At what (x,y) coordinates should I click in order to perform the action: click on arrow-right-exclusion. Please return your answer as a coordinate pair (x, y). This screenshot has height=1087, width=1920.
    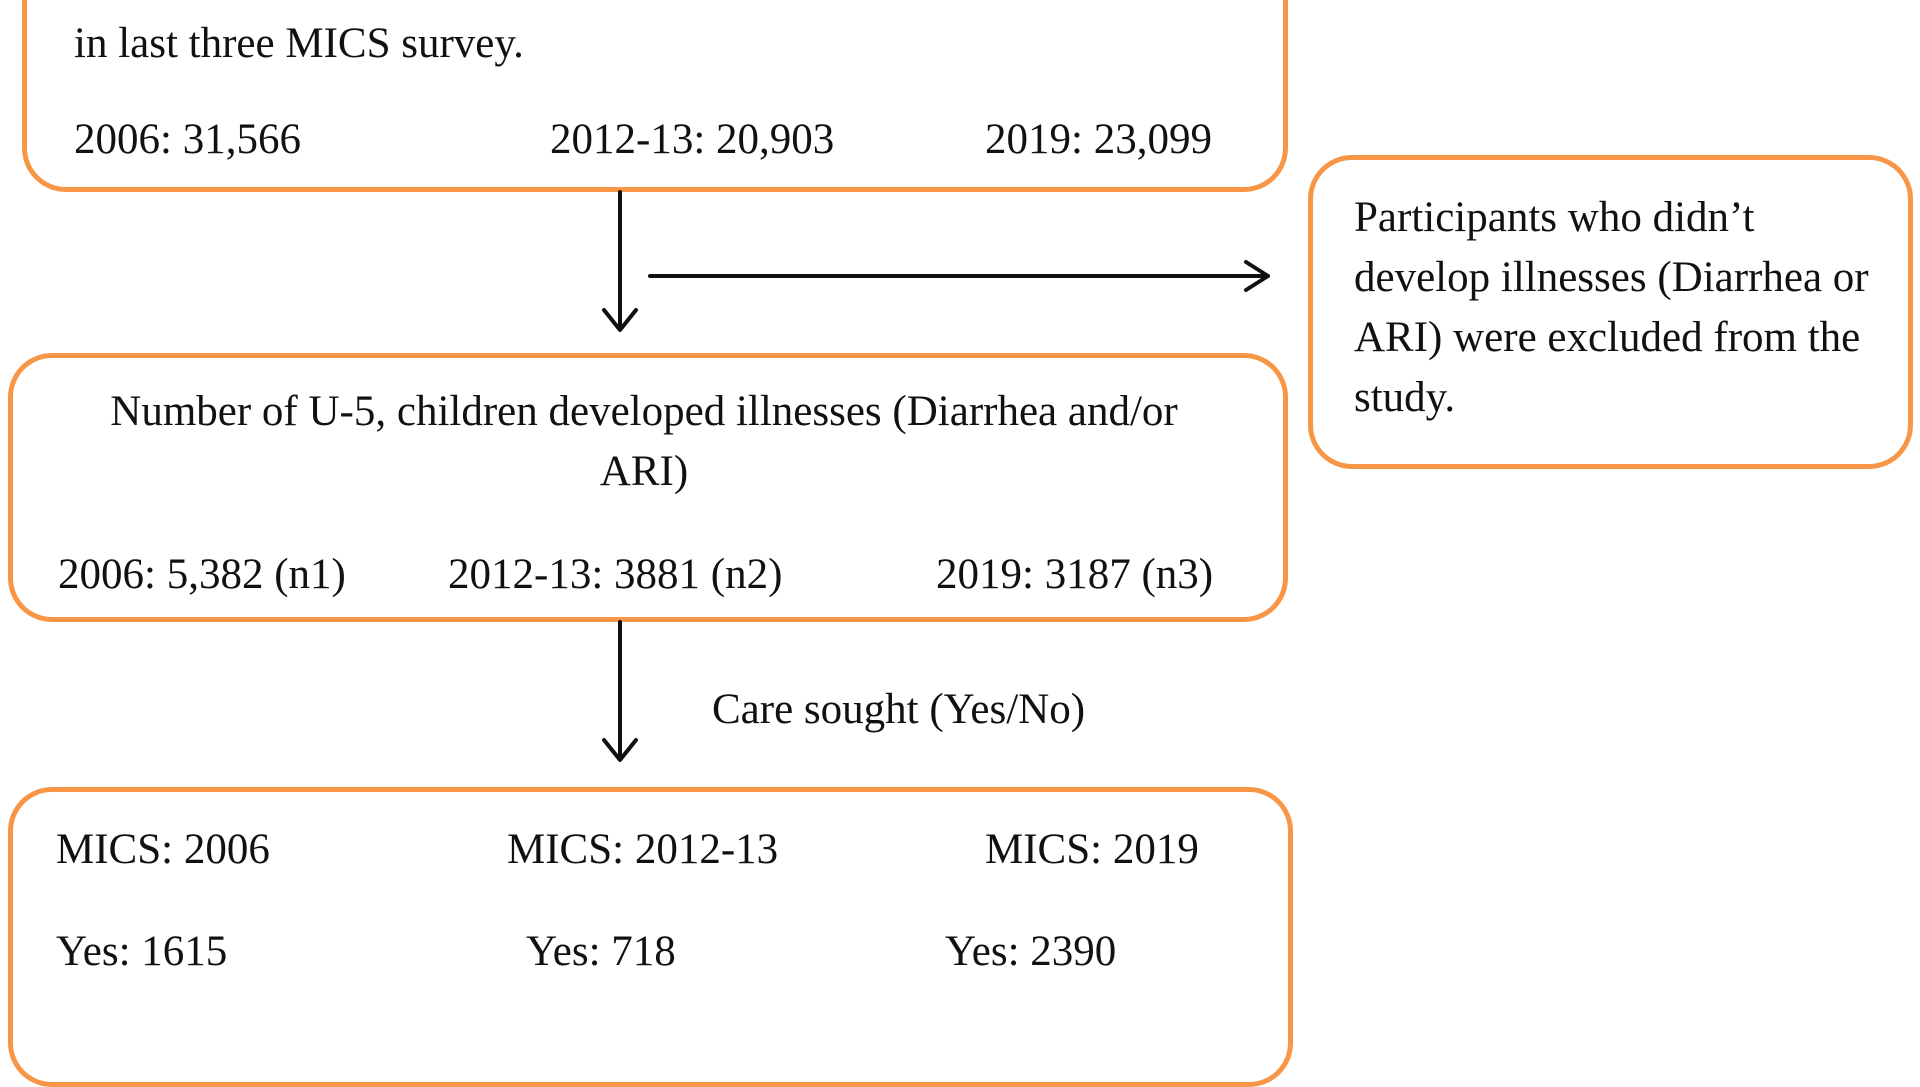
    Looking at the image, I should click on (959, 276).